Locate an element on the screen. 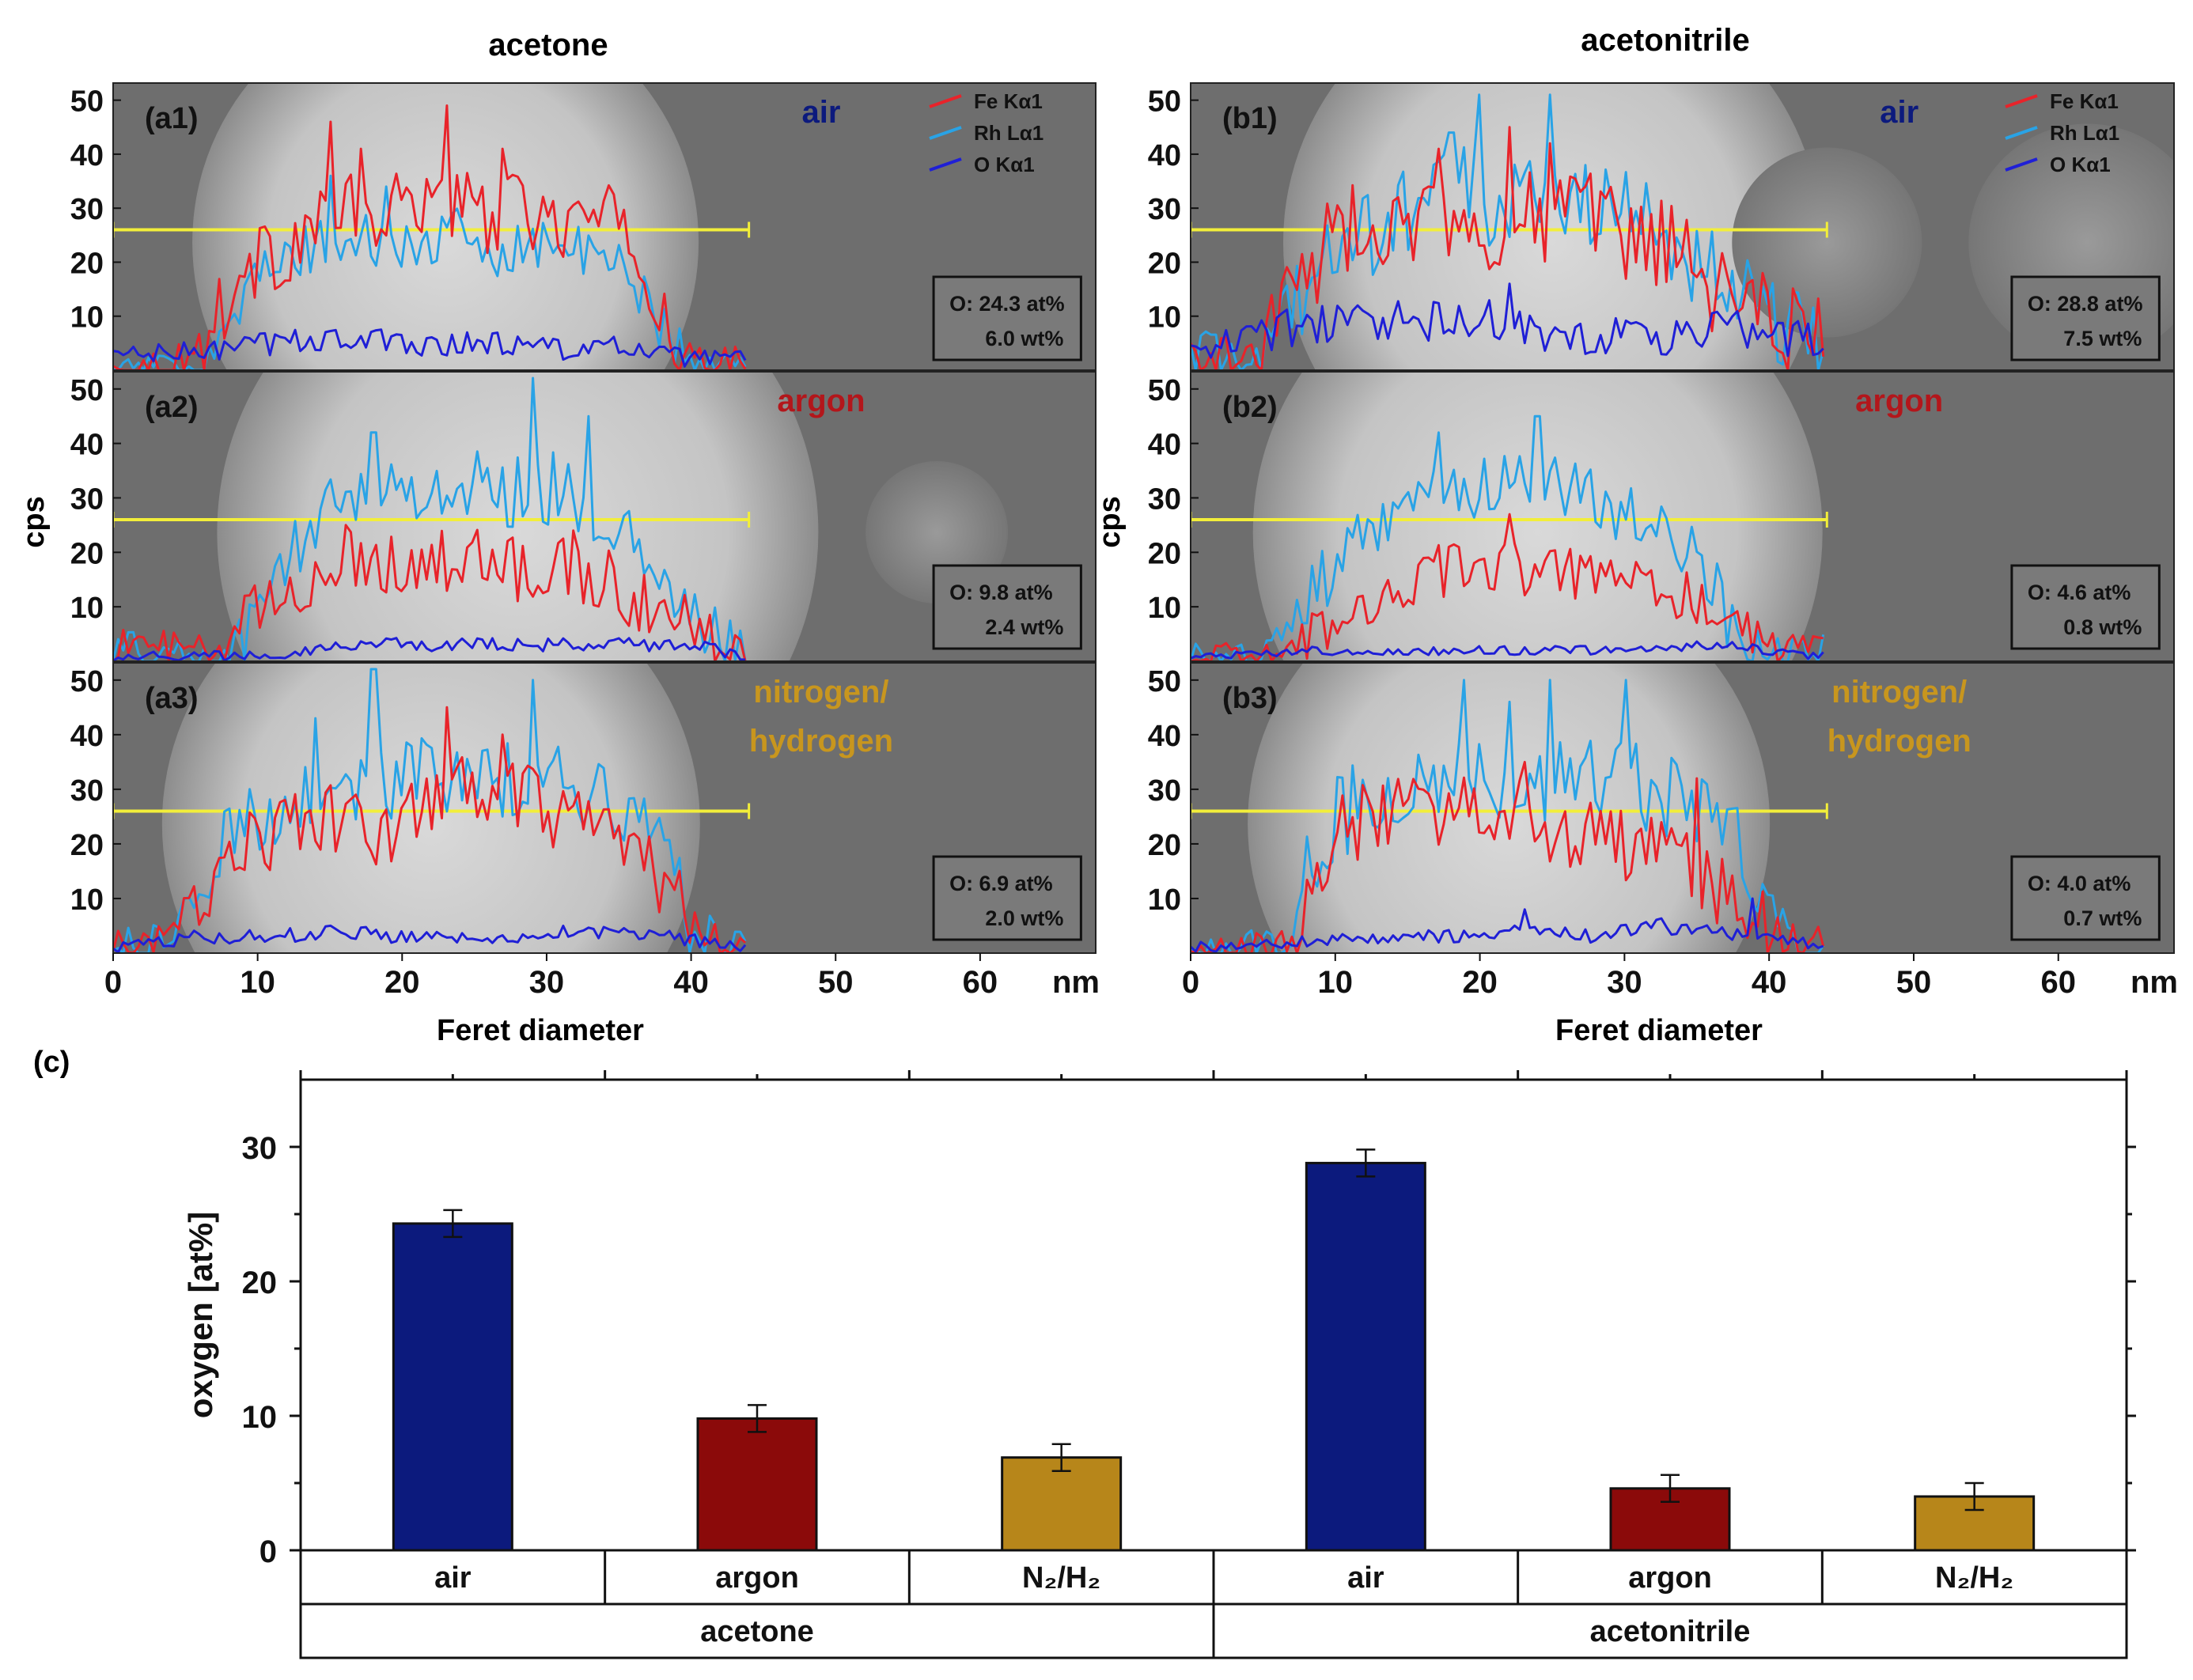  composition-wt: 0.7 wt% is located at coordinates (2102, 918).